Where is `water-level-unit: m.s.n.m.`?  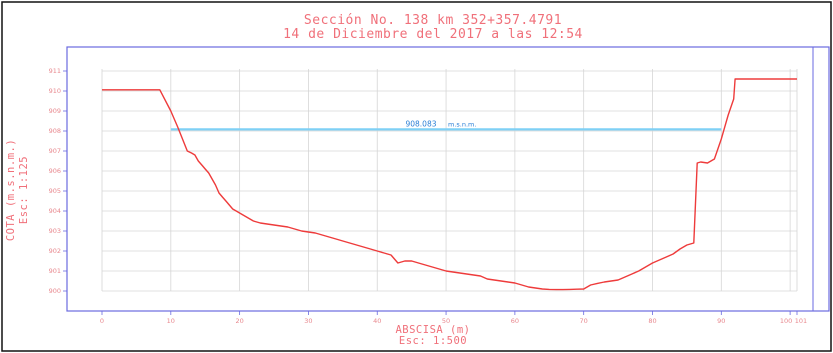 water-level-unit: m.s.n.m. is located at coordinates (462, 124).